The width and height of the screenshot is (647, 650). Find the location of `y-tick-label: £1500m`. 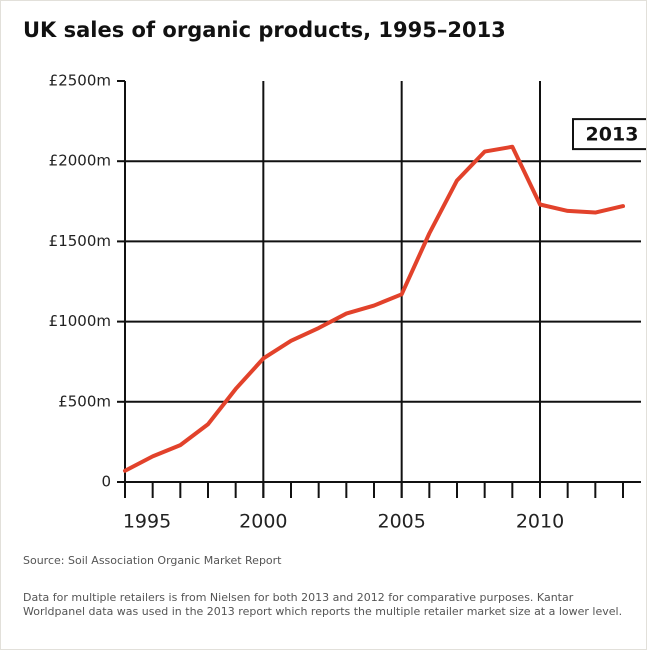

y-tick-label: £1500m is located at coordinates (80, 241).